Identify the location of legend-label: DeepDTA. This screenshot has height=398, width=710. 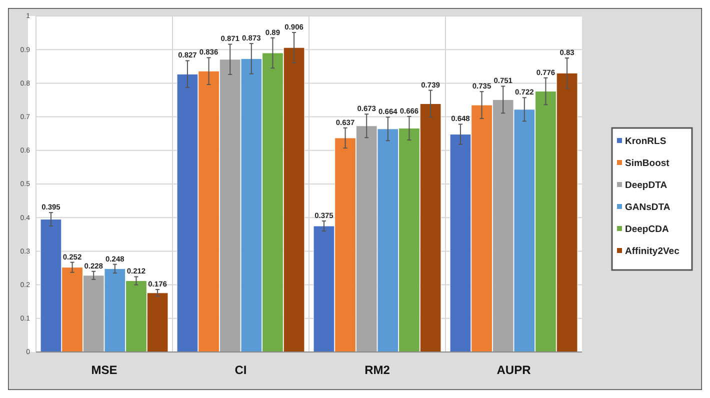
(646, 186).